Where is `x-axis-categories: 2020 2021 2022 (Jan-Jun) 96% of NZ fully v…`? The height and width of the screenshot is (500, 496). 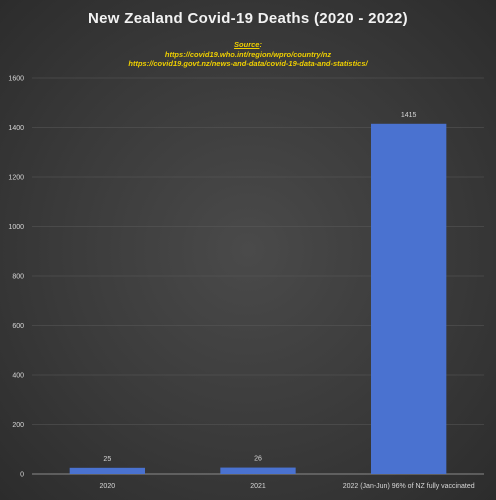
x-axis-categories: 2020 2021 2022 (Jan-Jun) 96% of NZ fully v… is located at coordinates (287, 486).